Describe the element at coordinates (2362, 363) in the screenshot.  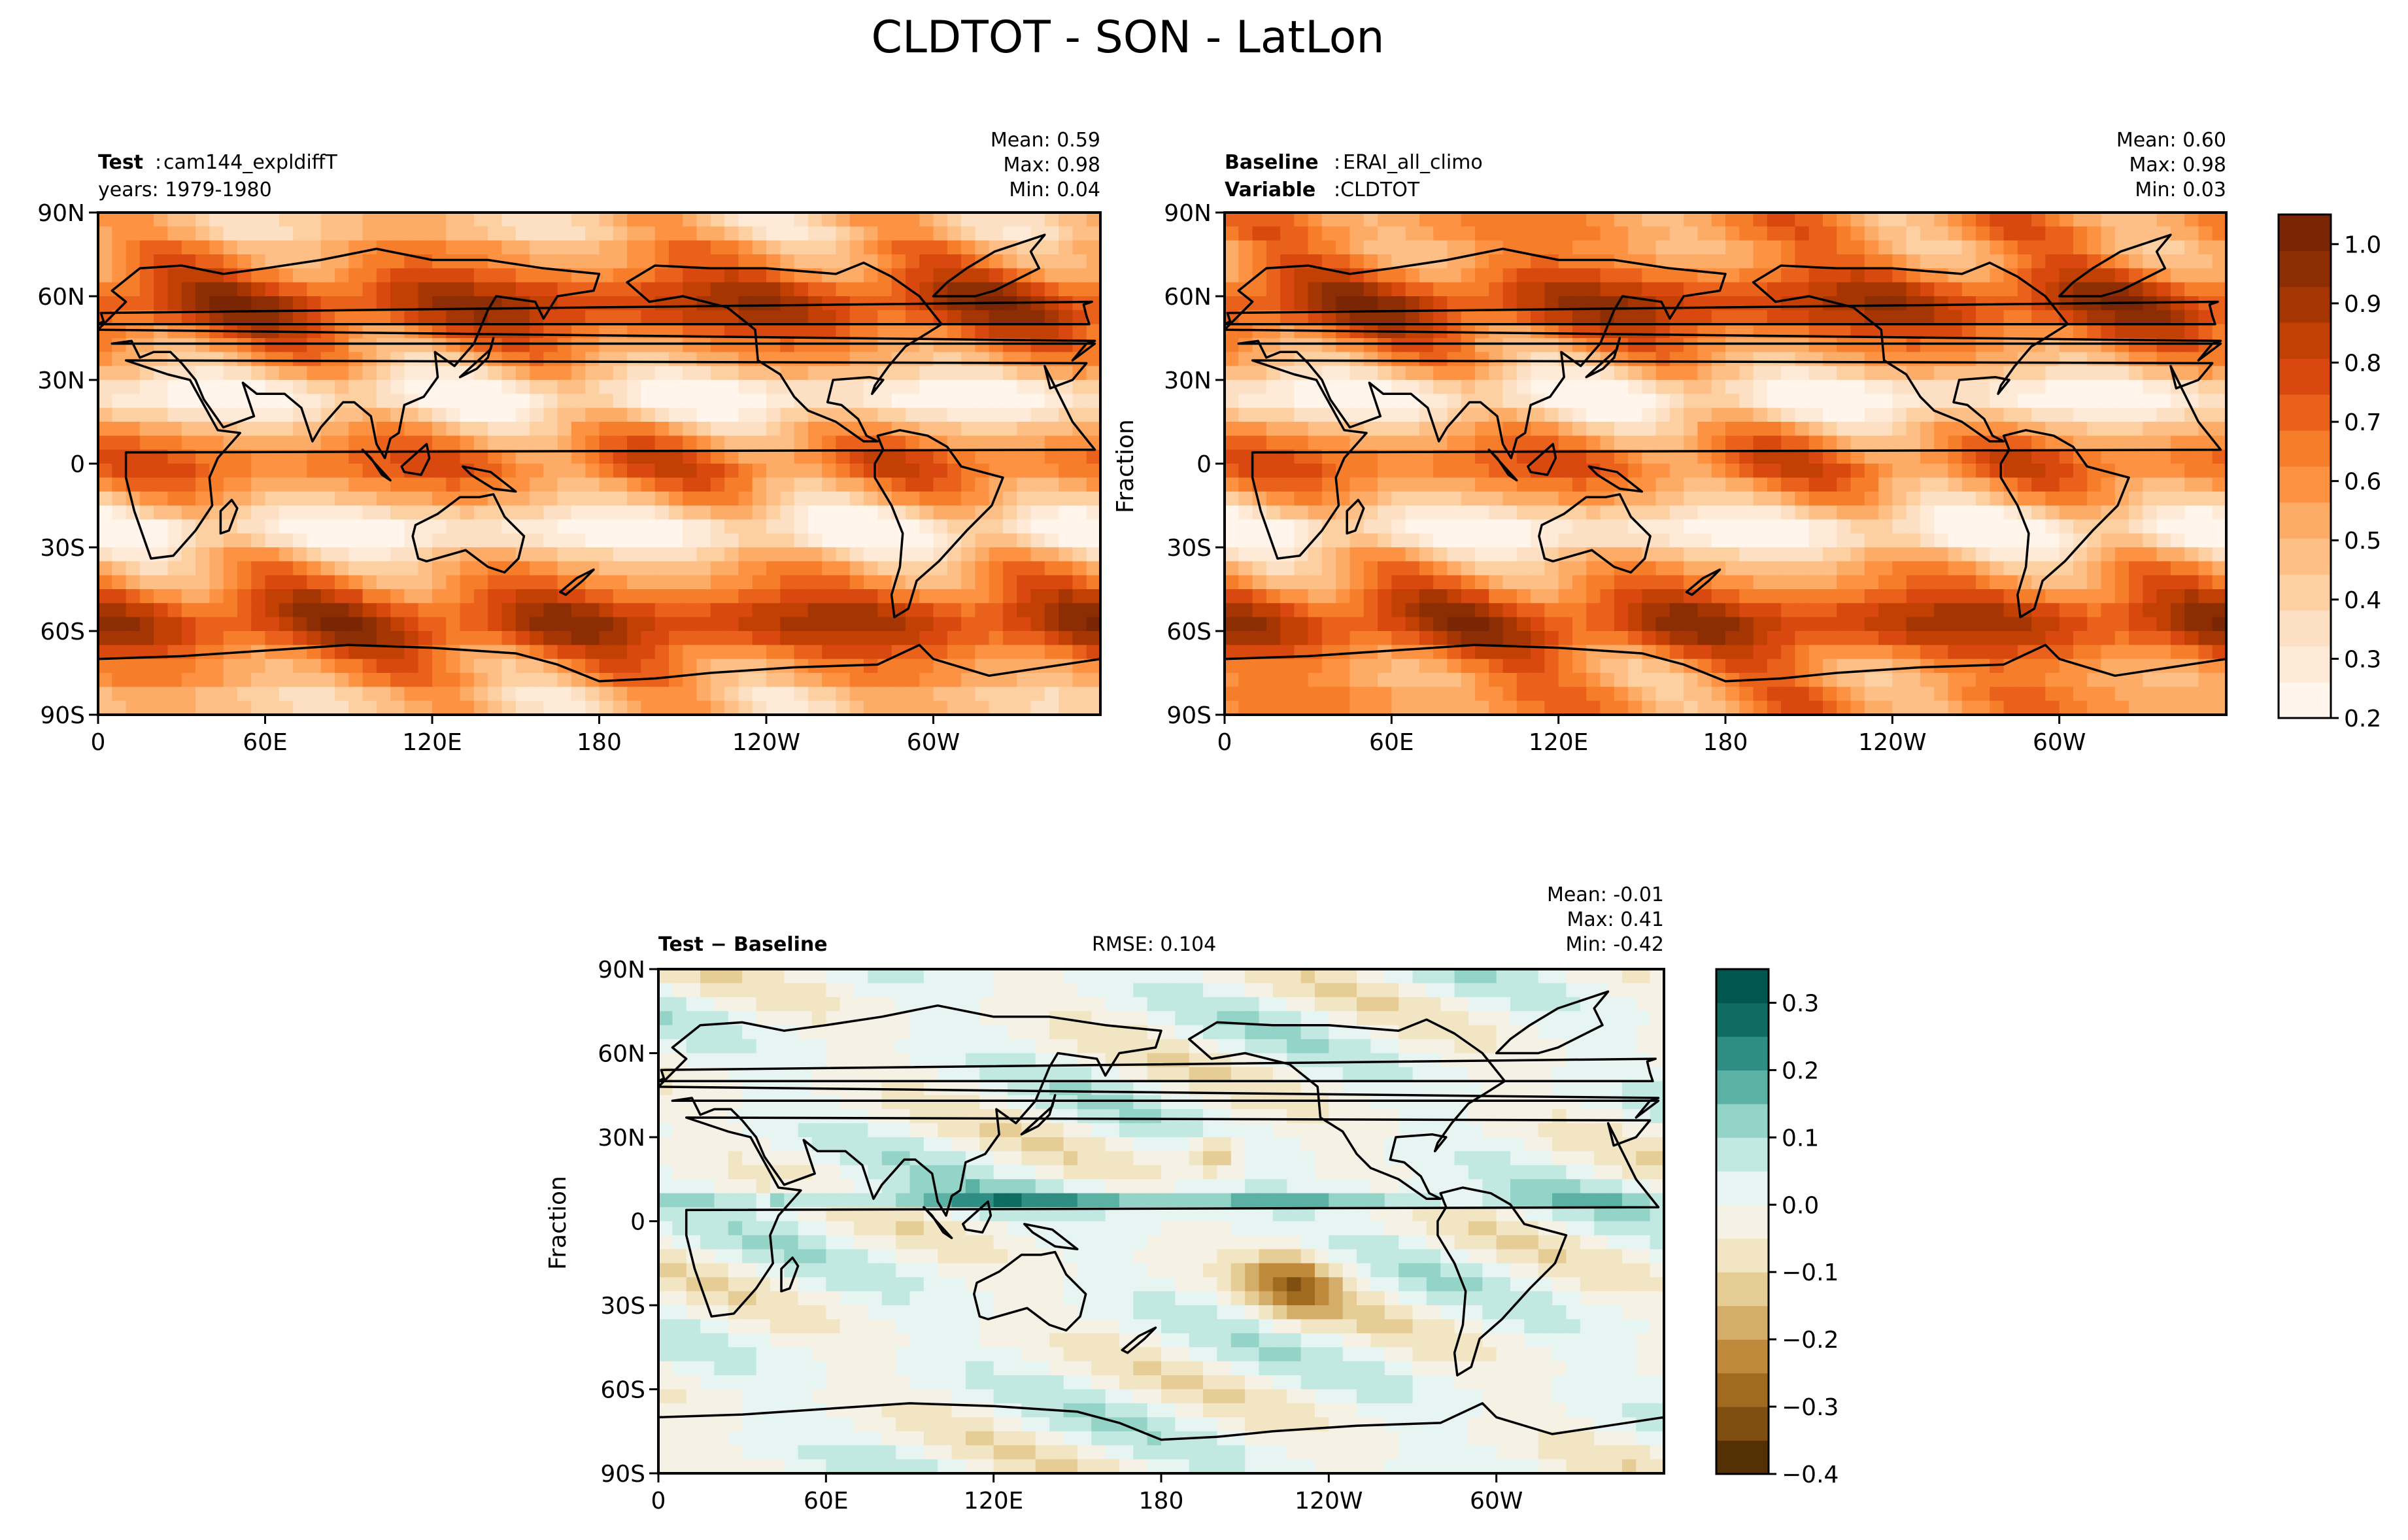
I see `colorbar-tick-label: 0.8` at that location.